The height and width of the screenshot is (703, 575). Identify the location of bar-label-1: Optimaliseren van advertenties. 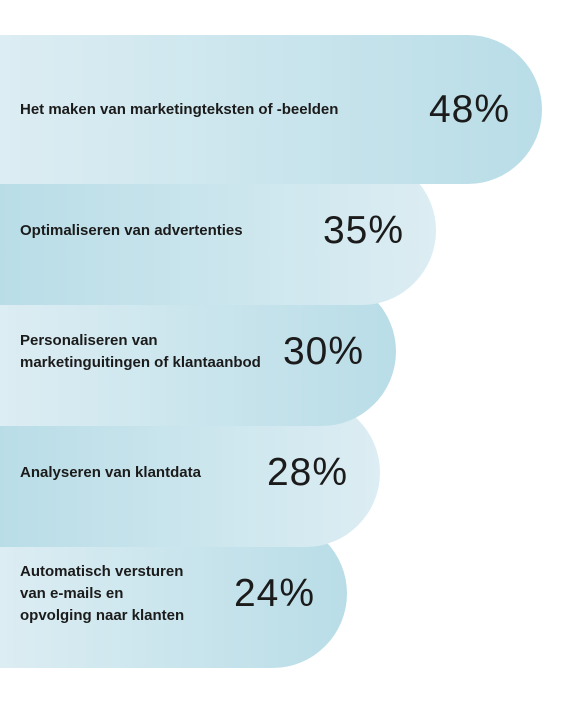
(131, 230).